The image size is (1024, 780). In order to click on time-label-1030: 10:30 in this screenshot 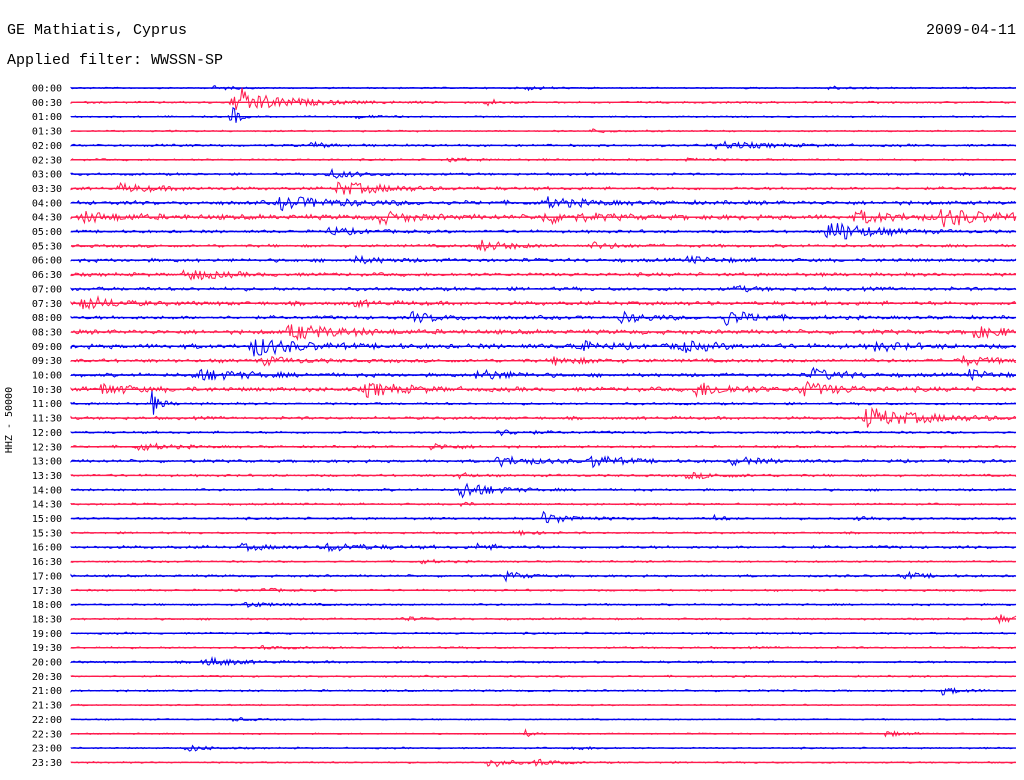, I will do `click(47, 390)`.